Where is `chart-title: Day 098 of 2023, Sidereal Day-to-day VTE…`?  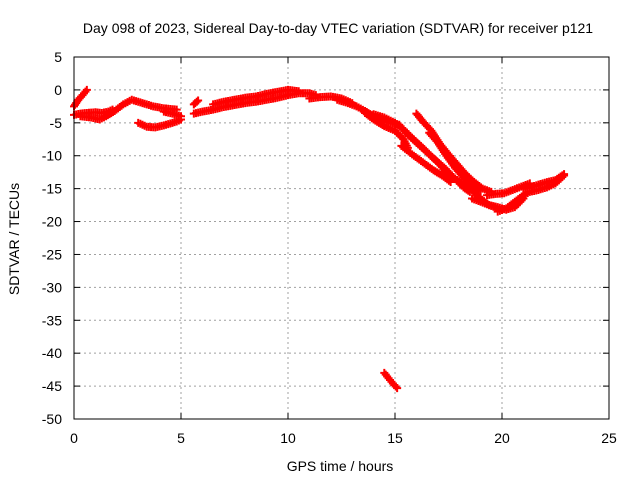 chart-title: Day 098 of 2023, Sidereal Day-to-day VTE… is located at coordinates (338, 28).